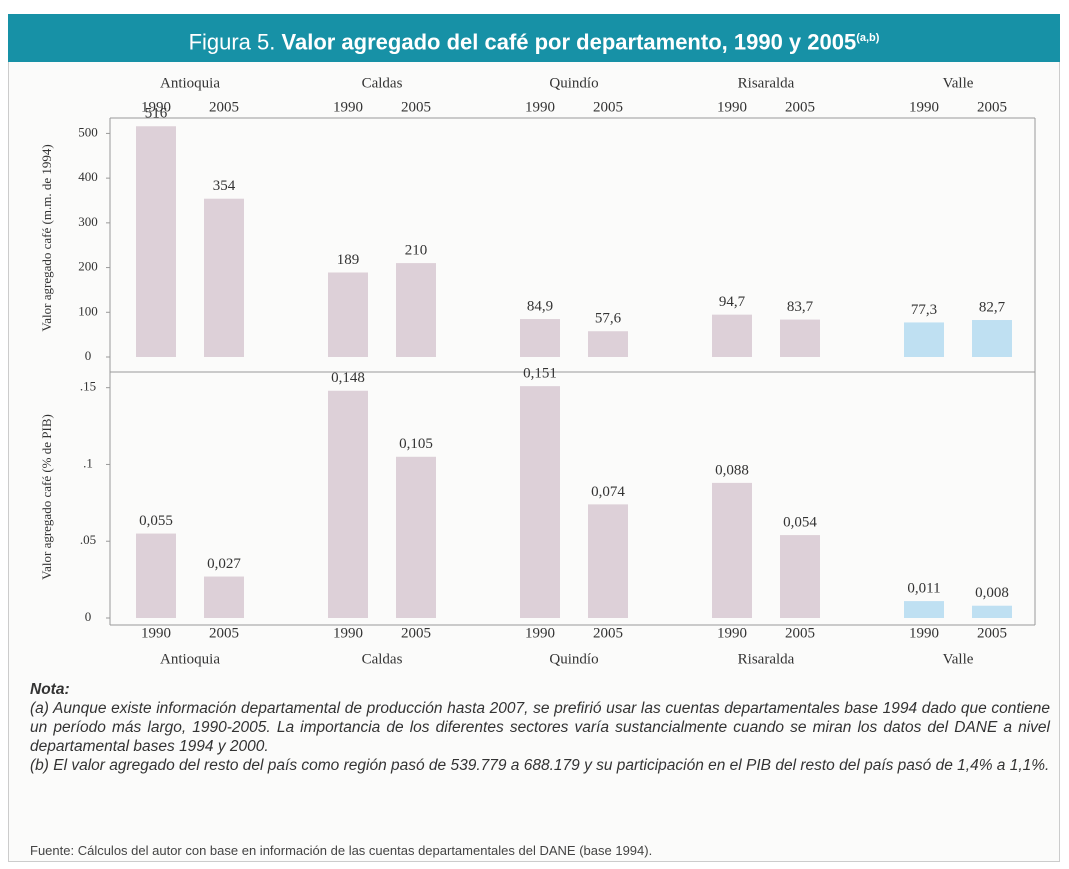 The width and height of the screenshot is (1069, 869). What do you see at coordinates (88, 266) in the screenshot?
I see `y-tick-label: 200` at bounding box center [88, 266].